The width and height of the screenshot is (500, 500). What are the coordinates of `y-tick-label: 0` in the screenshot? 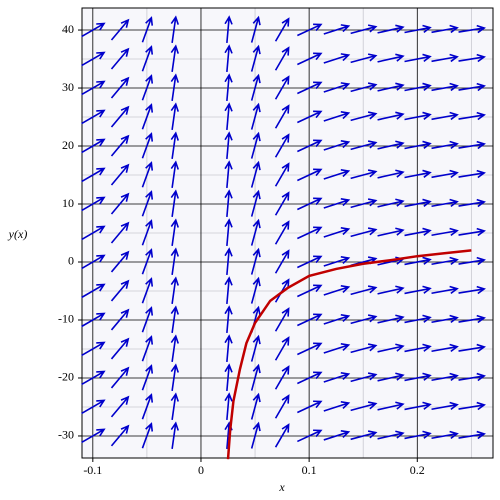 It's located at (71, 261).